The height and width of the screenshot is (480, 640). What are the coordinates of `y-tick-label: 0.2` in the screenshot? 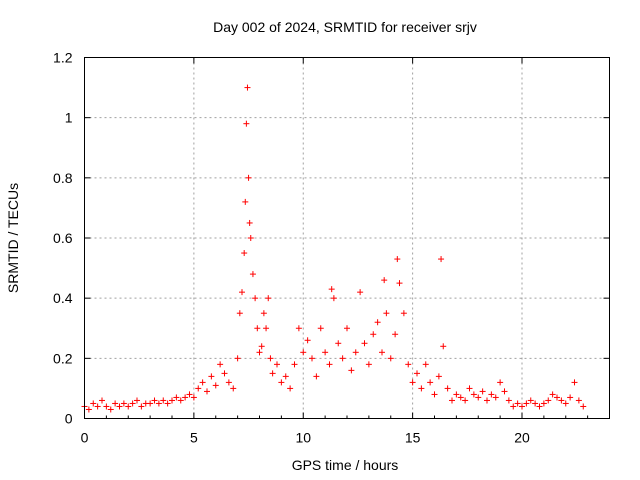 It's located at (63, 358).